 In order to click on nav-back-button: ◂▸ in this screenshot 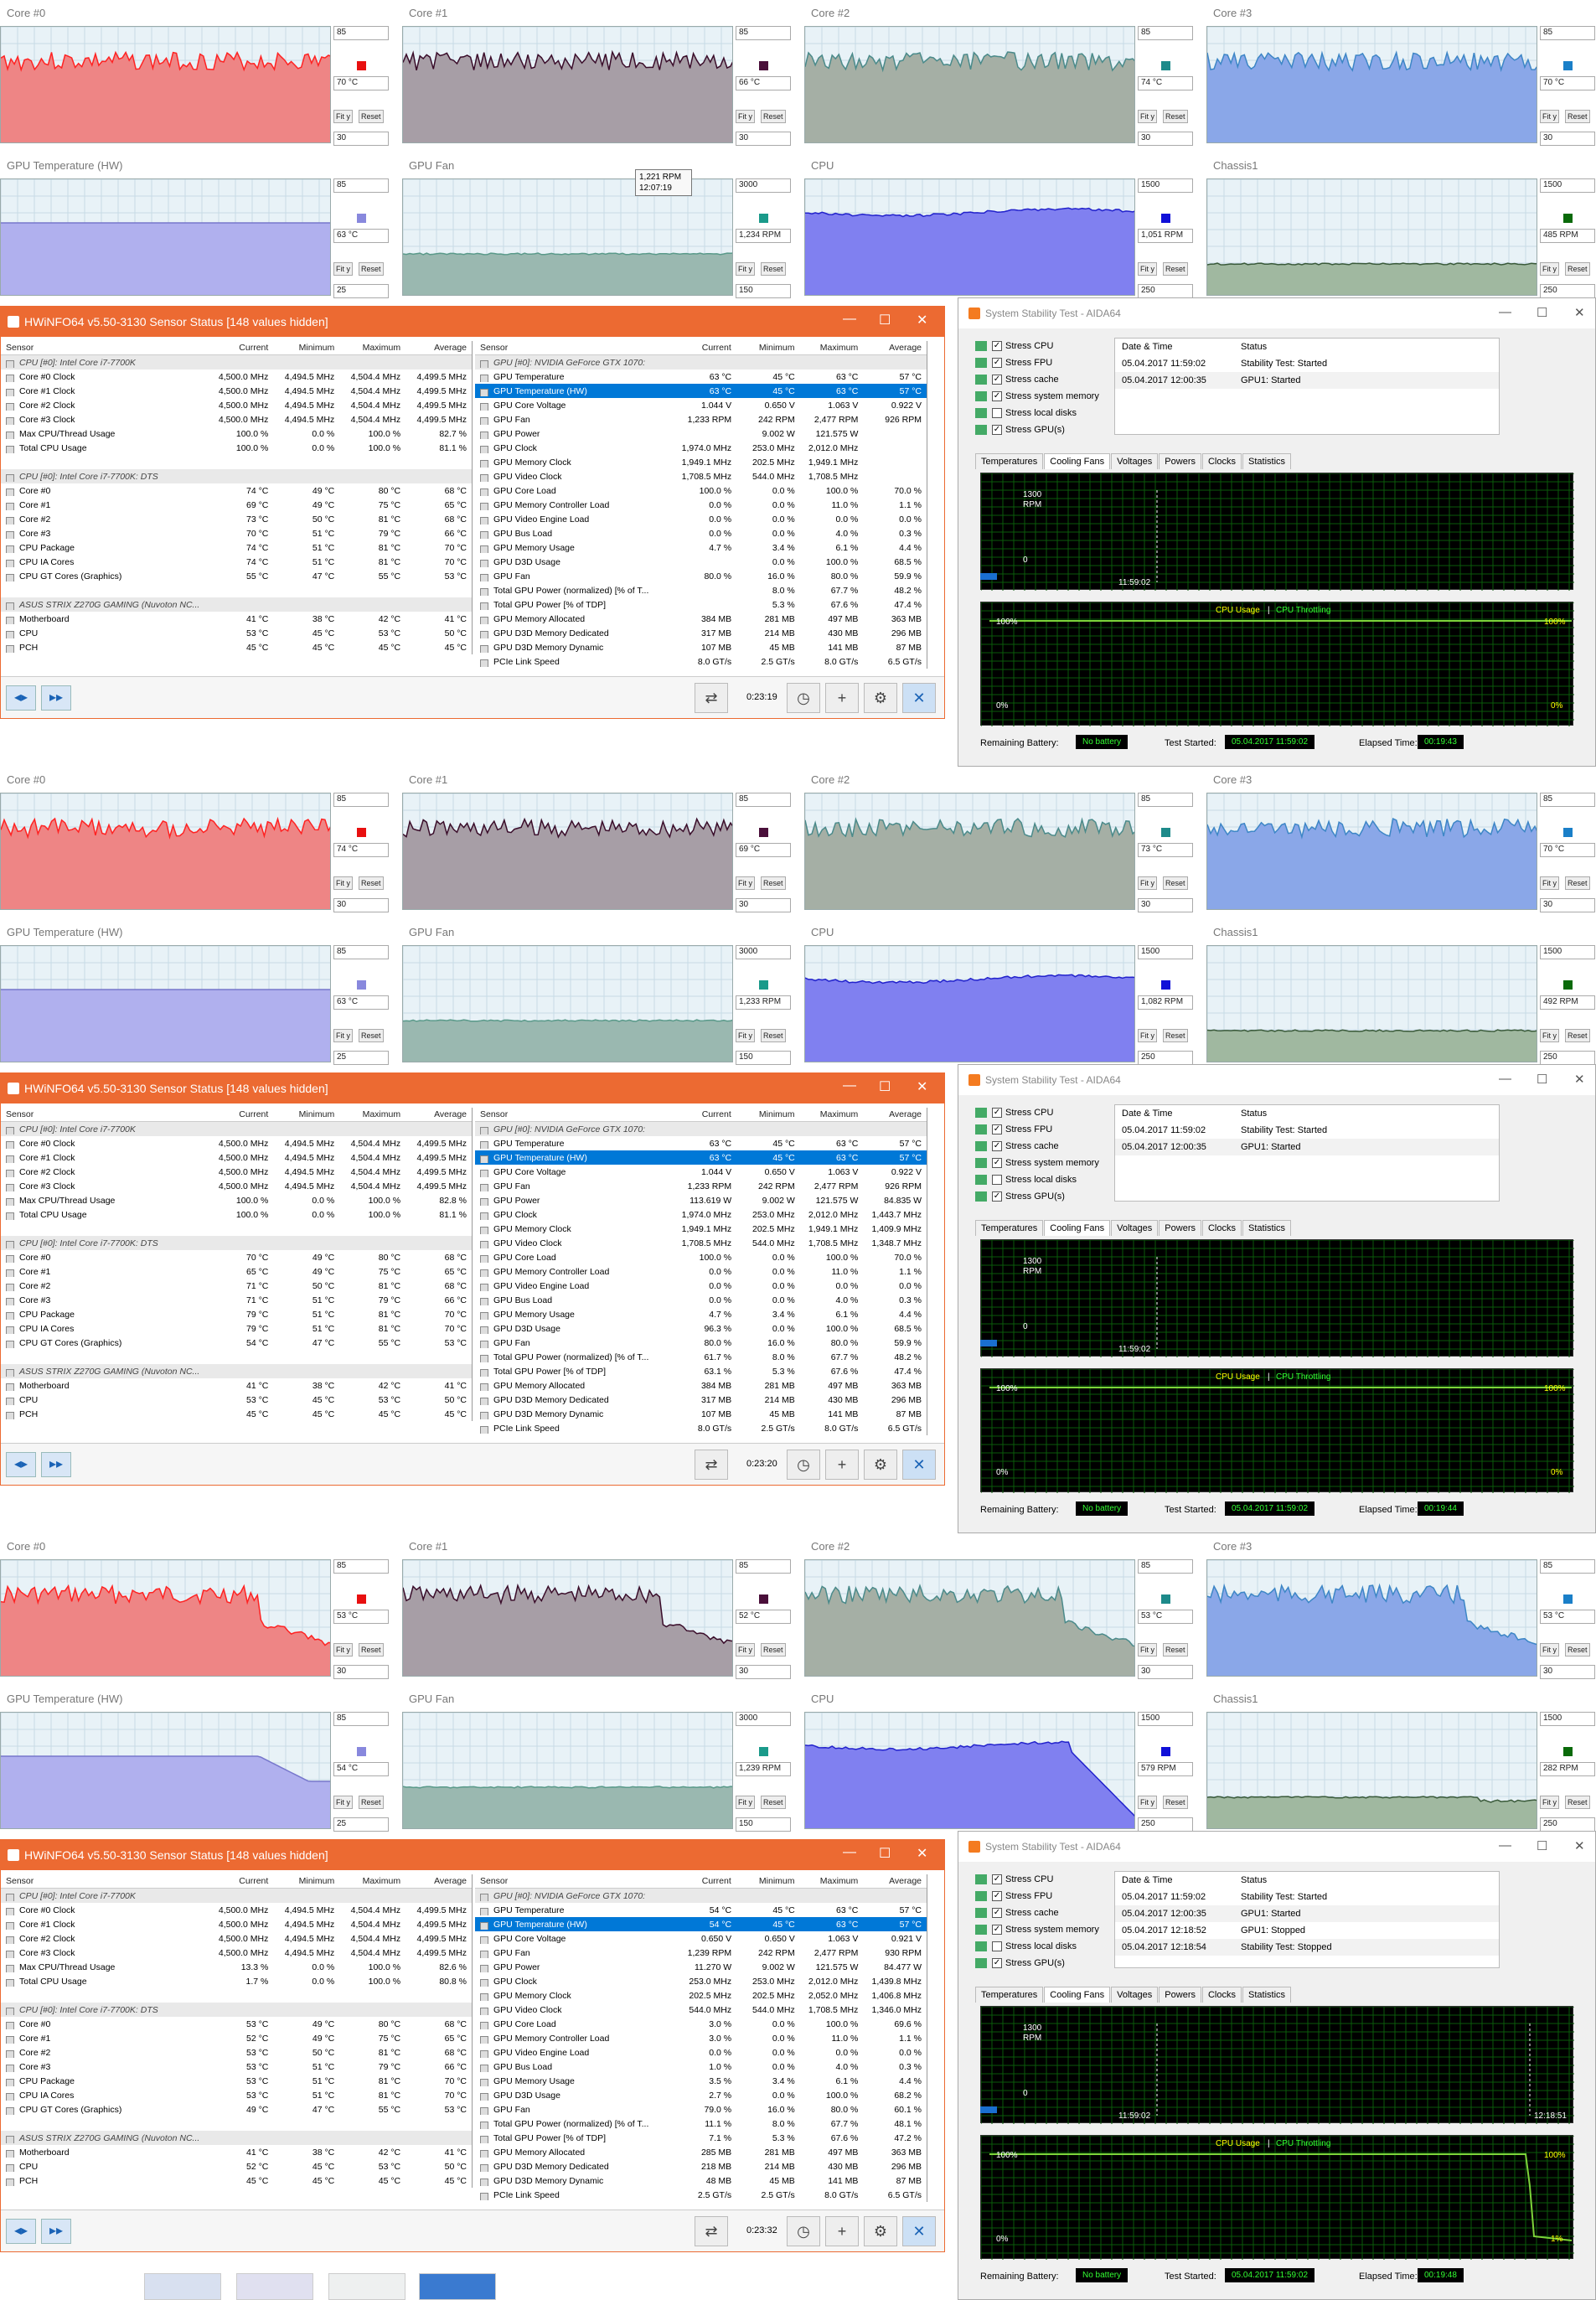, I will do `click(21, 1464)`.